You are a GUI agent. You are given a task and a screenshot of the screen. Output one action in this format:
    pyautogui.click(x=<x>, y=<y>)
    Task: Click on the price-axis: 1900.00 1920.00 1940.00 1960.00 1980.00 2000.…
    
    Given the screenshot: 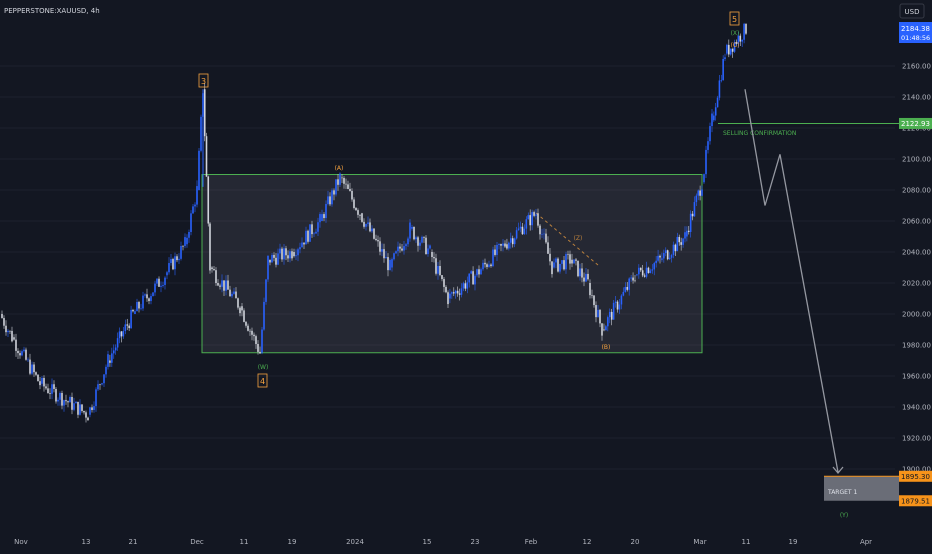 What is the action you would take?
    pyautogui.click(x=916, y=268)
    